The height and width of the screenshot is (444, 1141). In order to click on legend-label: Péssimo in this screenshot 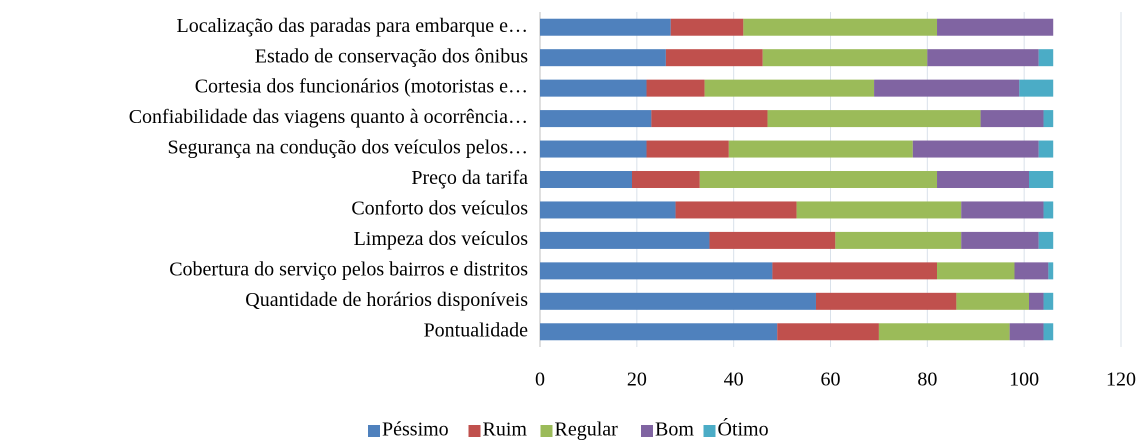, I will do `click(415, 430)`.